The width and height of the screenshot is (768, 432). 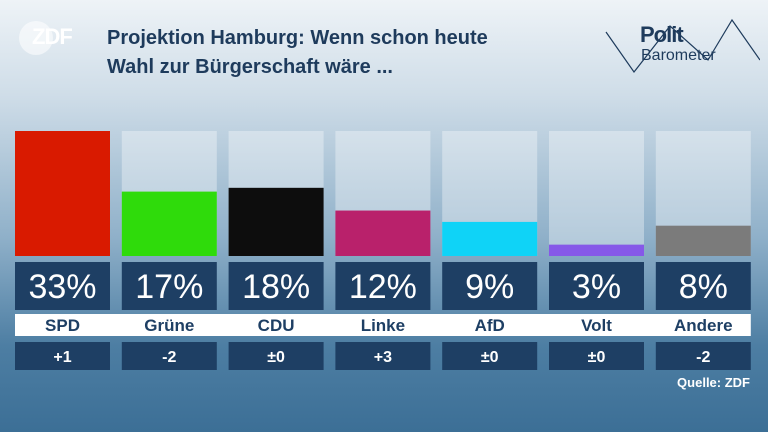 I want to click on title-line-1: Projektion Hamburg: Wenn schon heute, so click(x=297, y=38).